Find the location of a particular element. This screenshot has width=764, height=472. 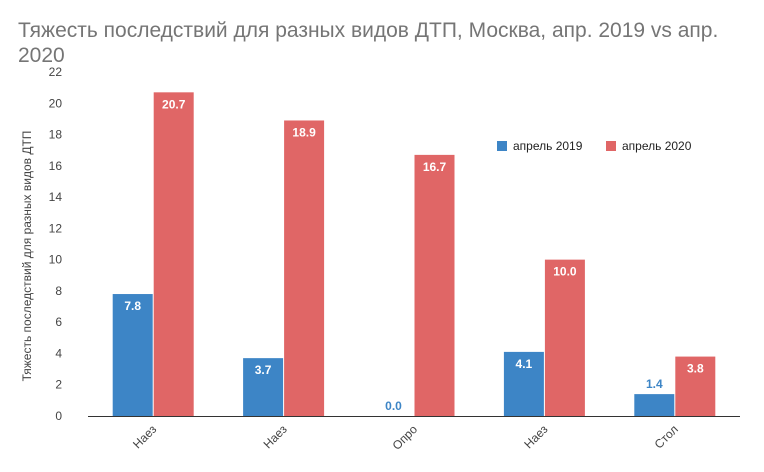

data-label-0-4: 1.4 is located at coordinates (654, 384).